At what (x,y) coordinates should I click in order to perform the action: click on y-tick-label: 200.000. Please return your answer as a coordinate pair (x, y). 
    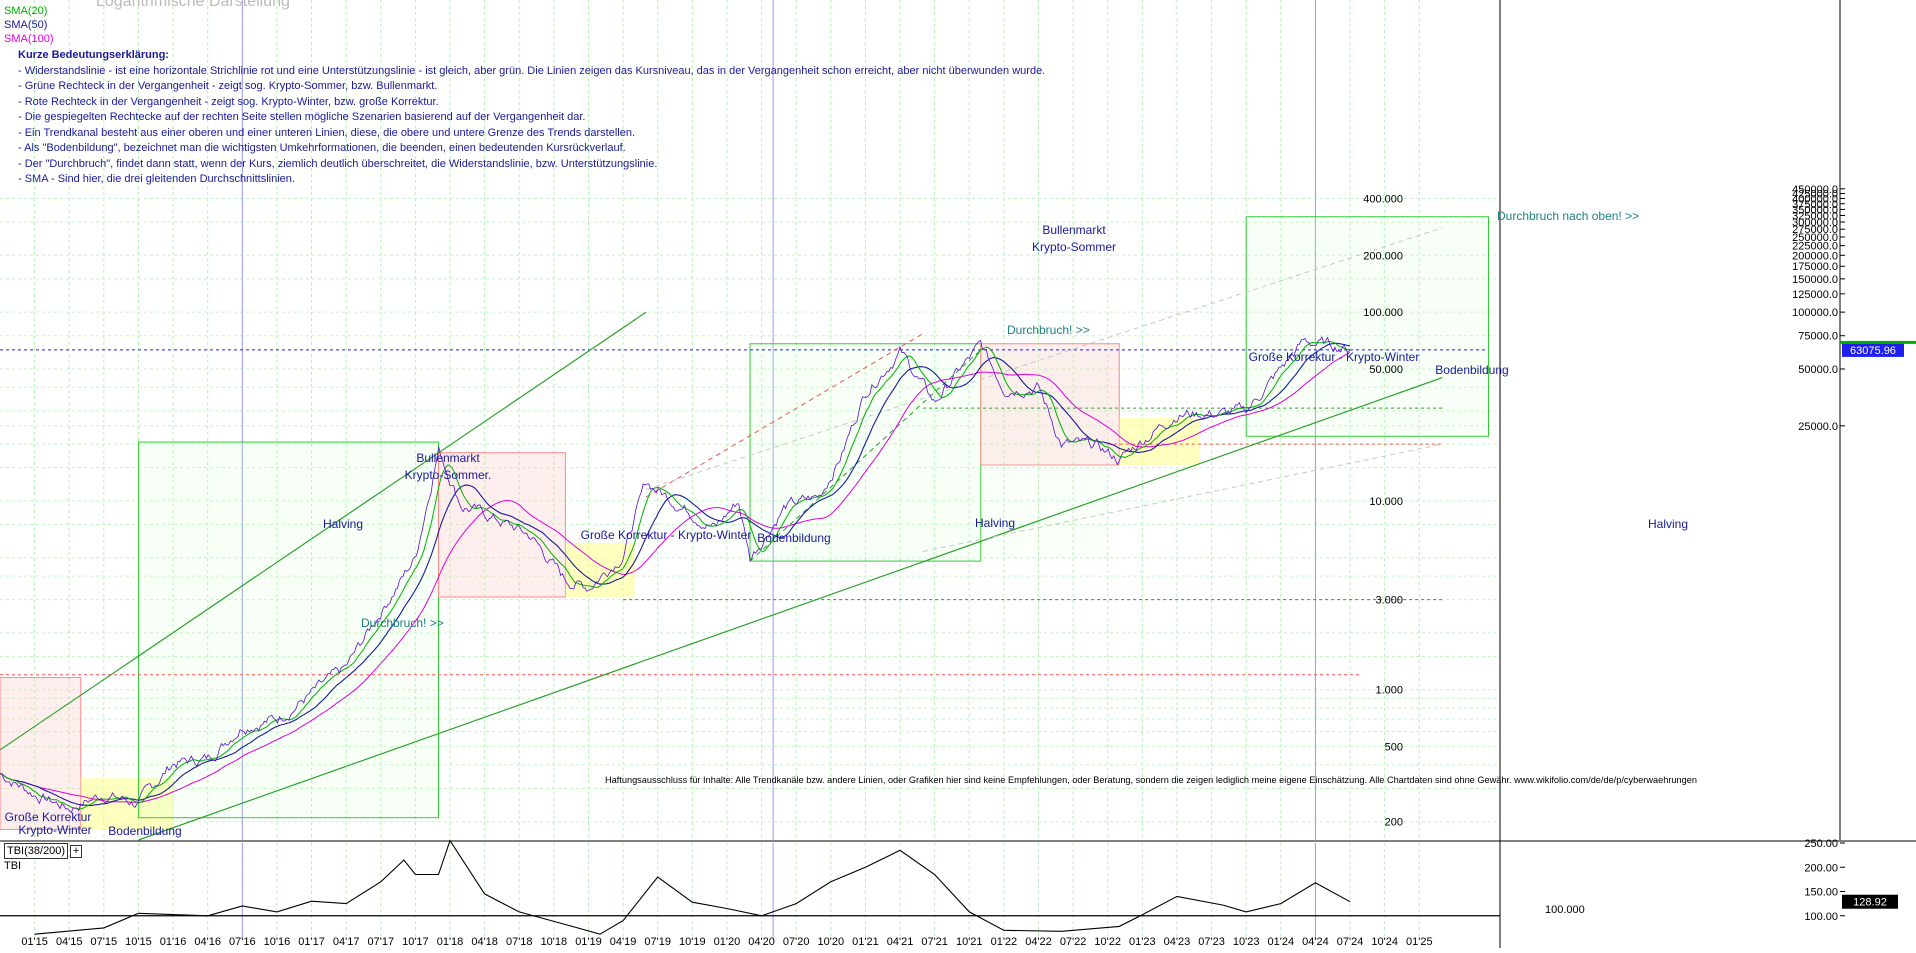
    Looking at the image, I should click on (1383, 256).